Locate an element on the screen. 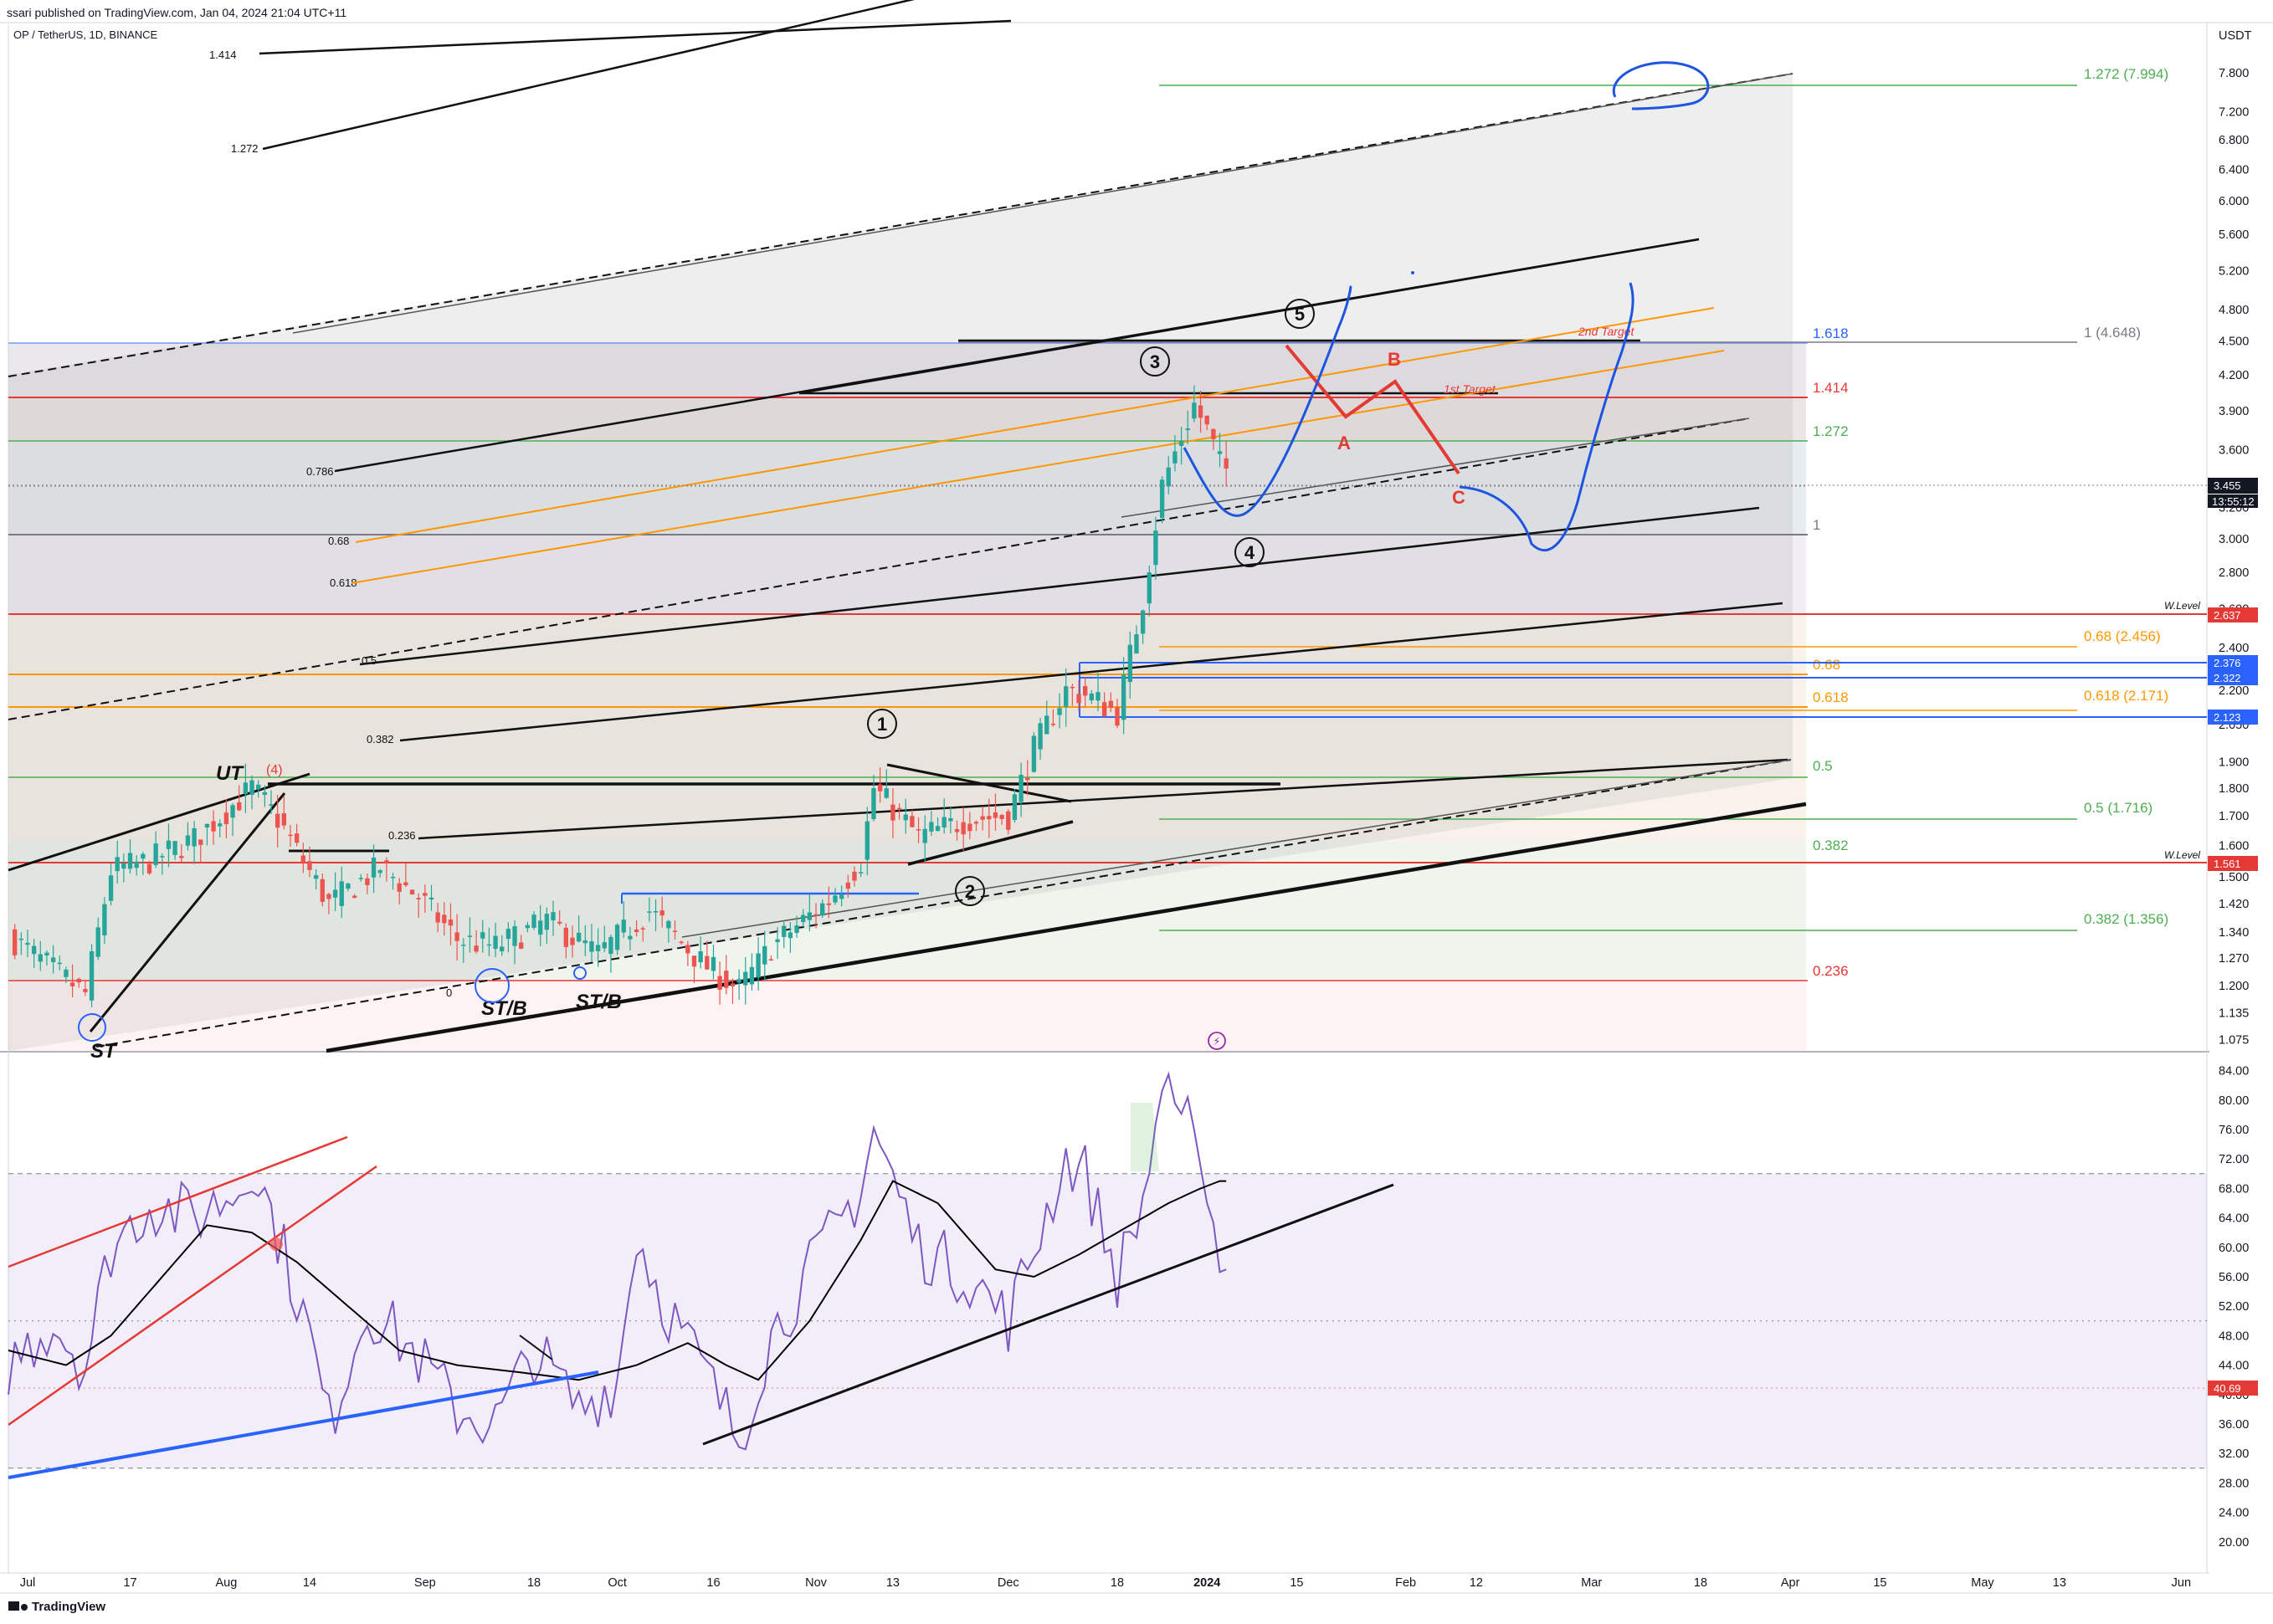  time-tick-label: May is located at coordinates (1982, 1583).